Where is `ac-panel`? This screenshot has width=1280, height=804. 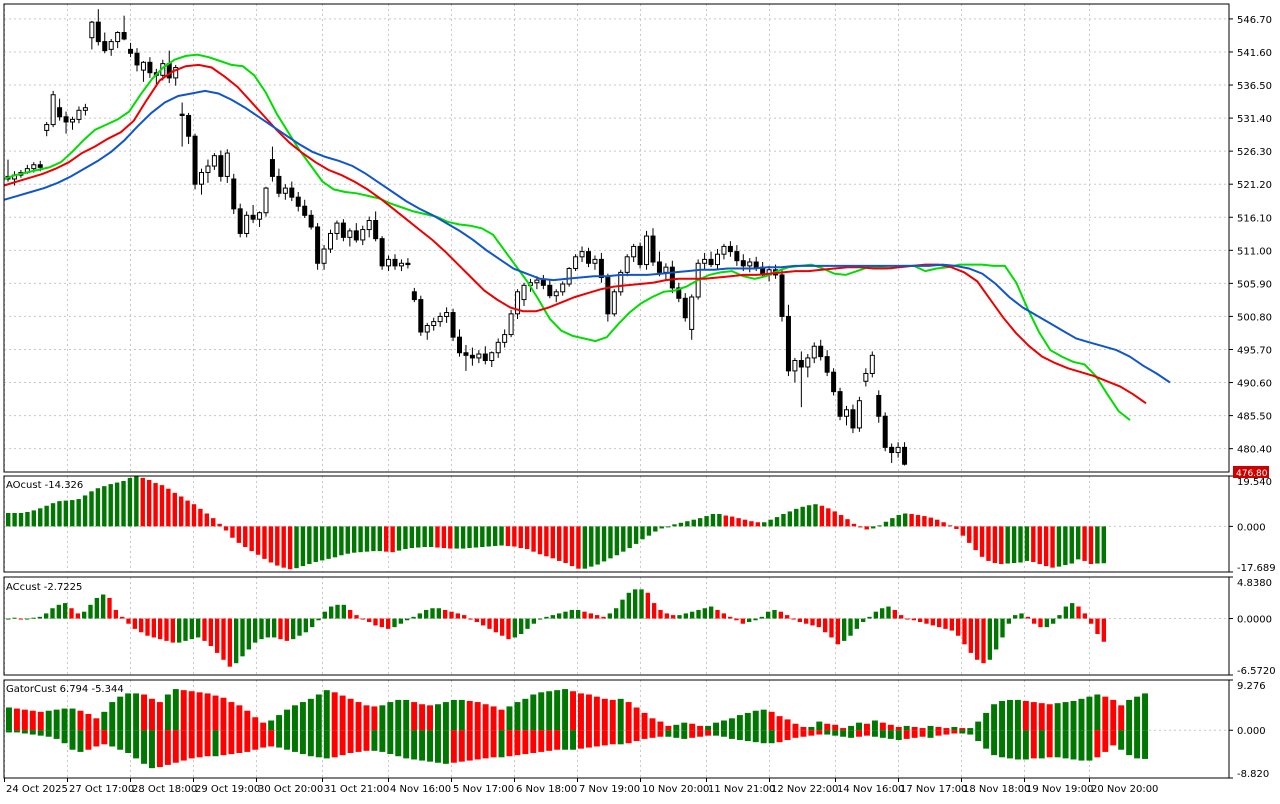 ac-panel is located at coordinates (556, 628).